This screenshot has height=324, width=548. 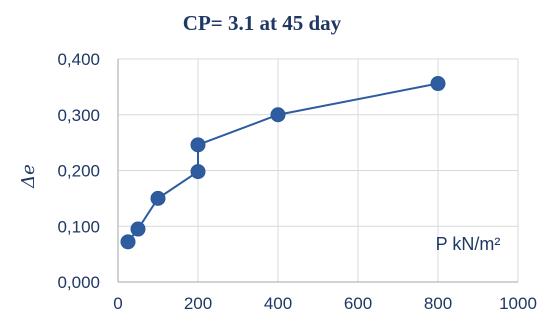 I want to click on x-axis-label: P kN/m², so click(x=468, y=244).